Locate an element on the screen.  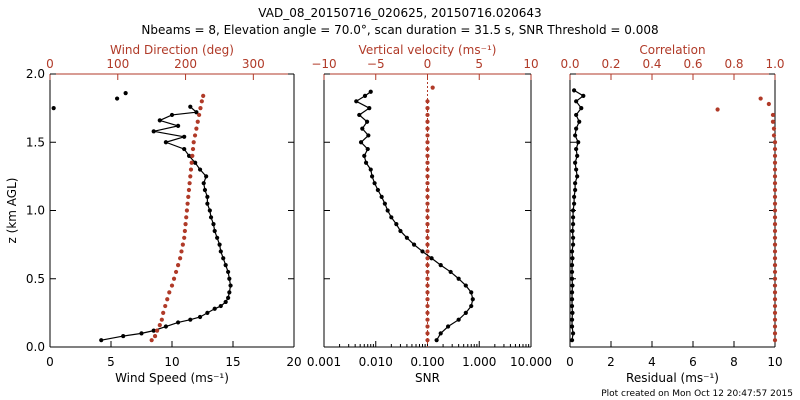
top-tick-label: 0.2 is located at coordinates (610, 64).